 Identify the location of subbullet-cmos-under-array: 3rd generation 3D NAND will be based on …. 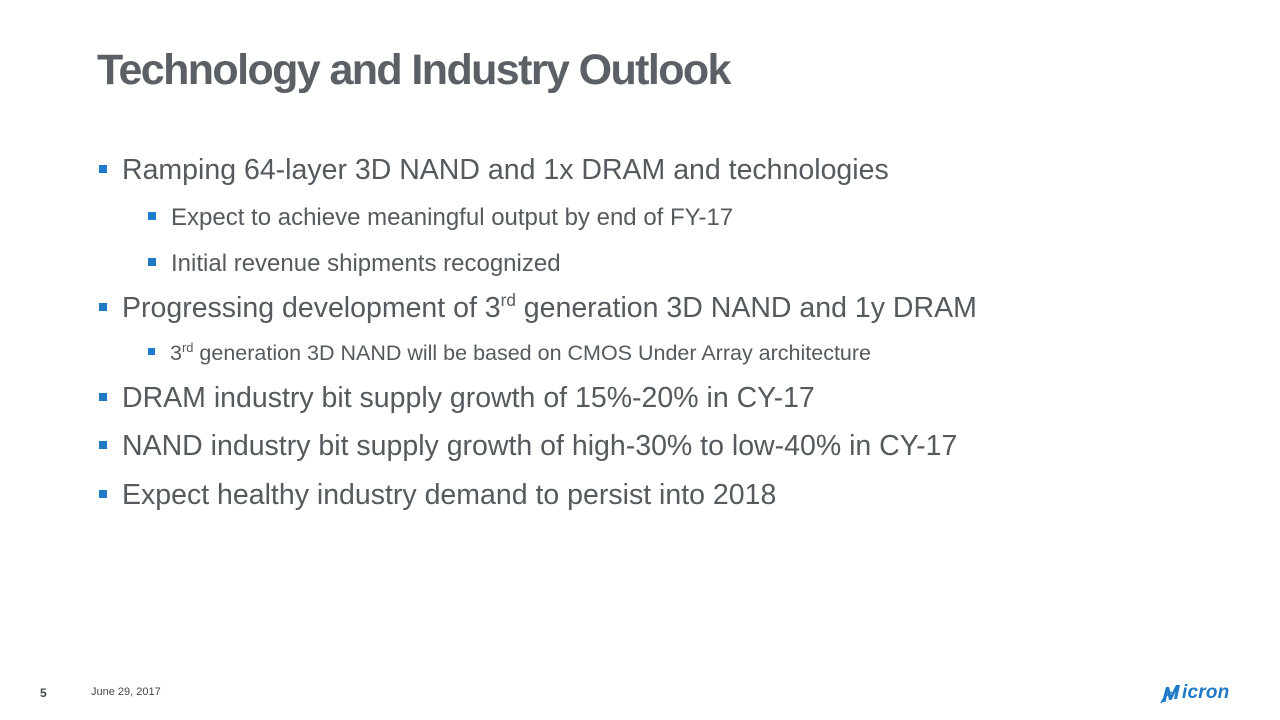
(509, 352).